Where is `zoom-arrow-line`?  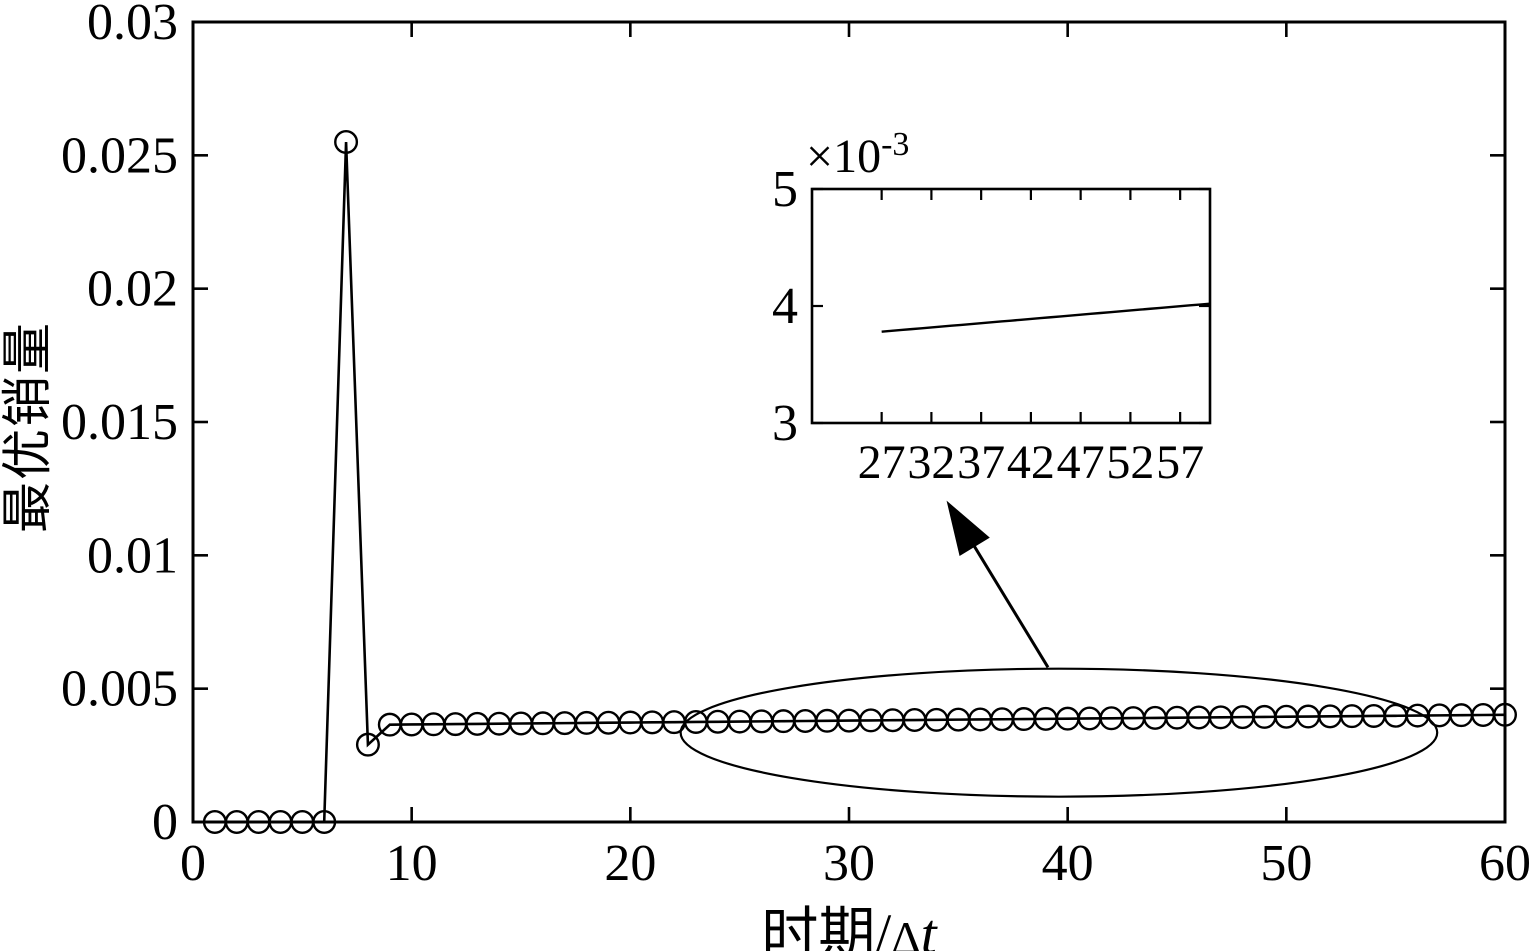 zoom-arrow-line is located at coordinates (1010, 604).